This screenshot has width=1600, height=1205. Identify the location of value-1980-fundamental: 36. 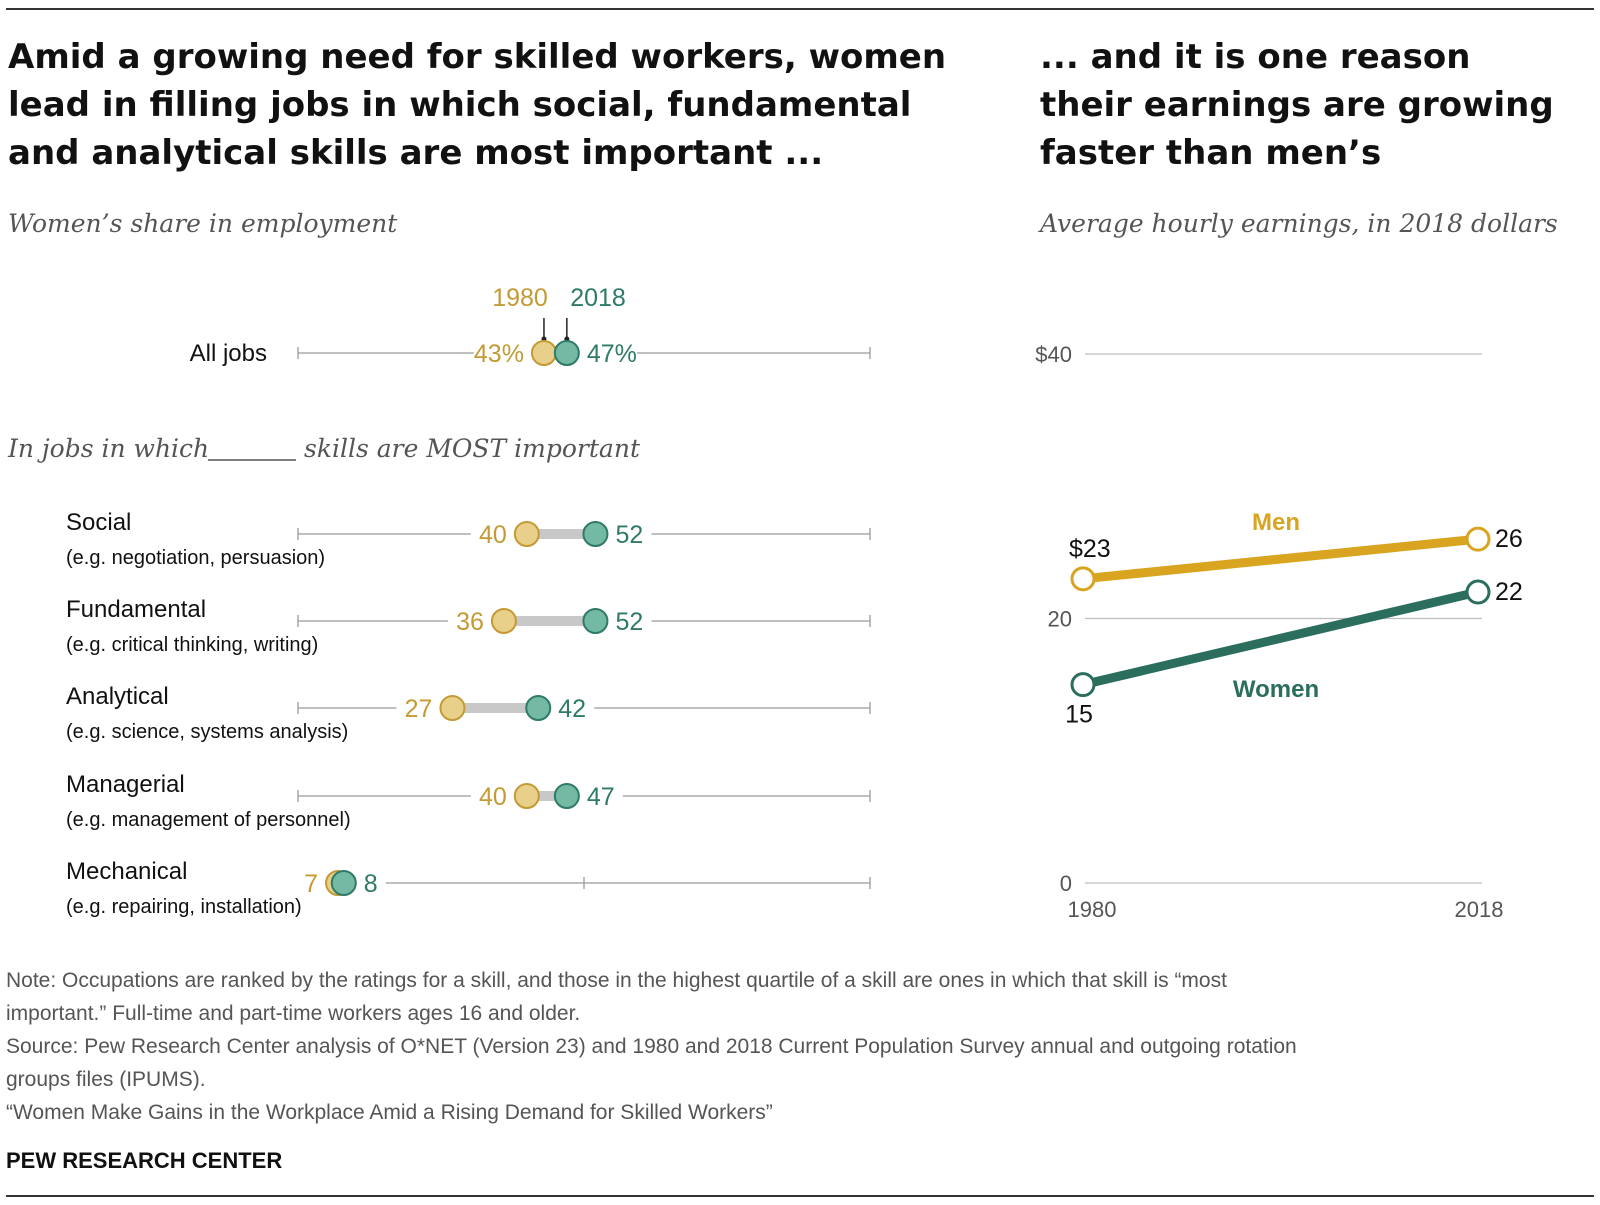
(470, 622).